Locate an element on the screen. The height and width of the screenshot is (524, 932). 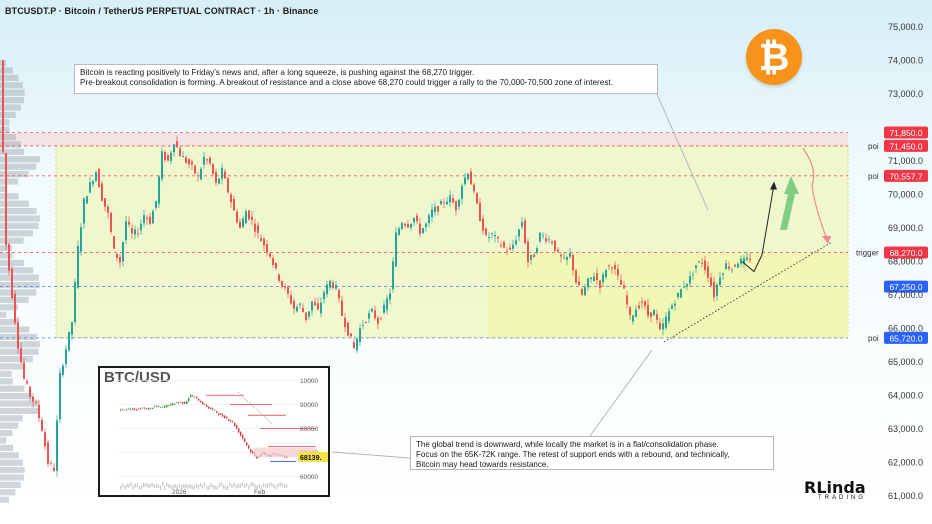
inset-range-box is located at coordinates (285, 452).